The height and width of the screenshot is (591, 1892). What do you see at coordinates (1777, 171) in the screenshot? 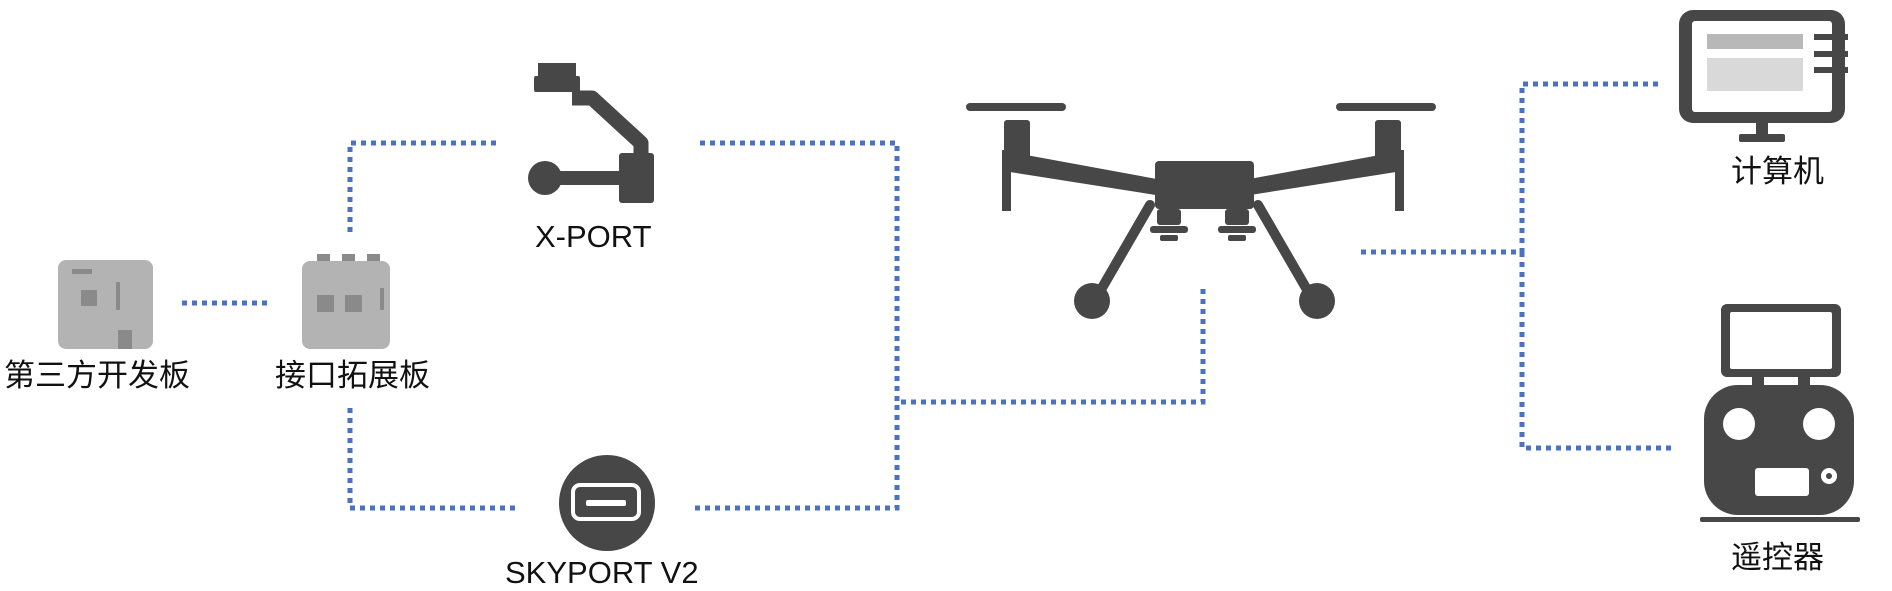
I see `label-computer: 计算机` at bounding box center [1777, 171].